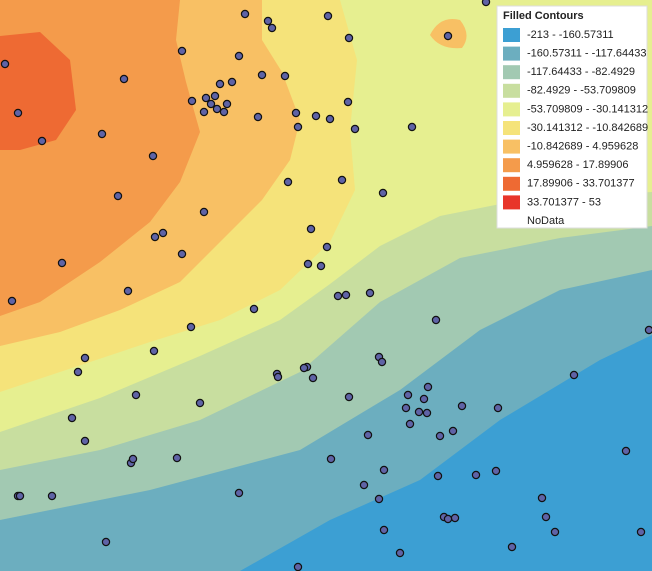  I want to click on legend-label: -160.57311 - -117.64433, so click(586, 54).